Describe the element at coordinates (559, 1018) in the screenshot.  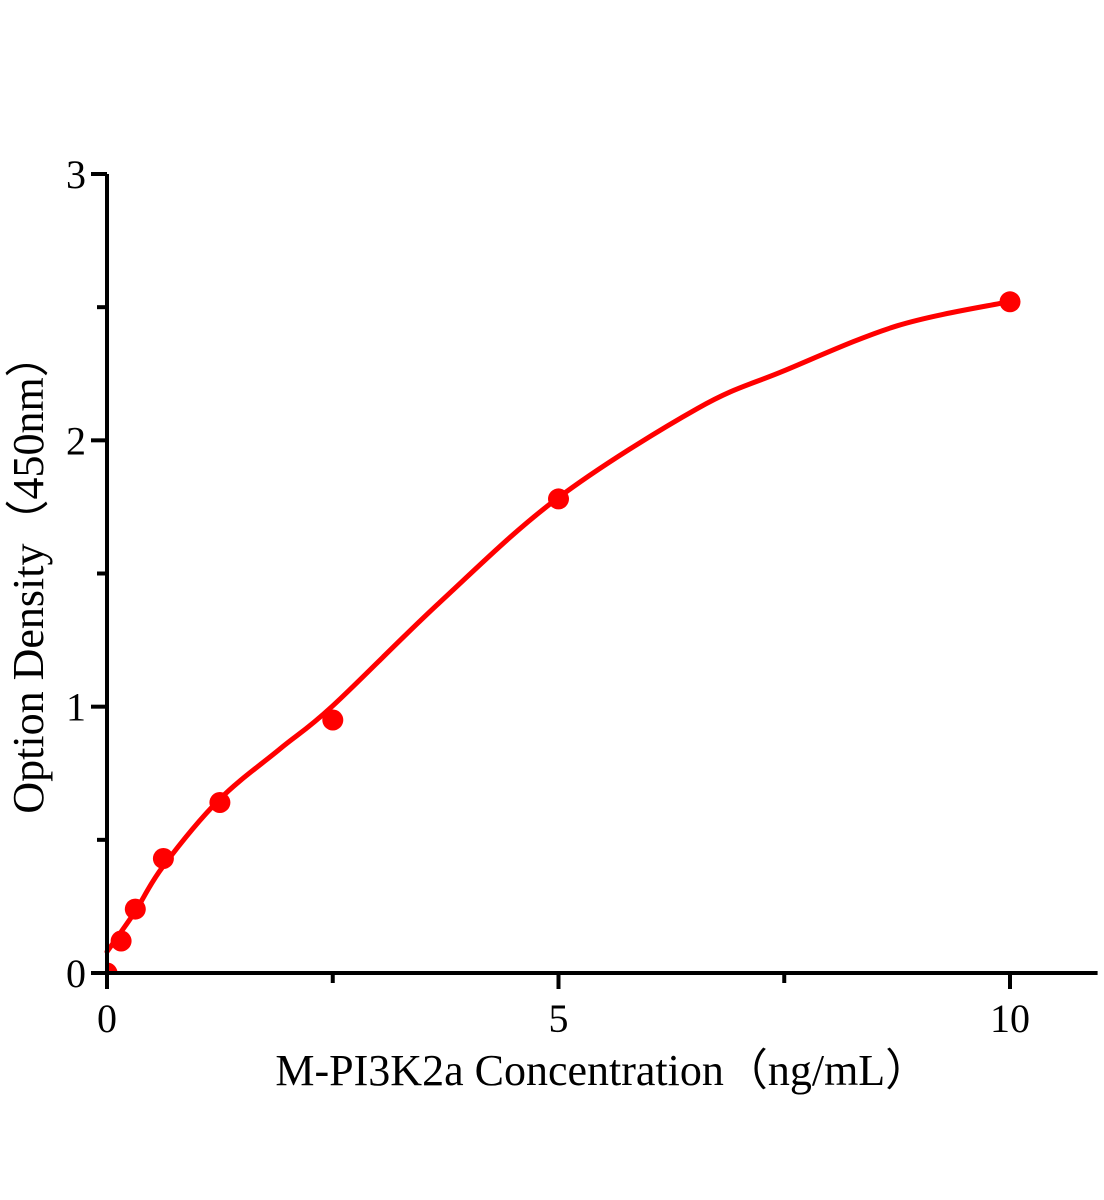
I see `x-tick-label: 5` at that location.